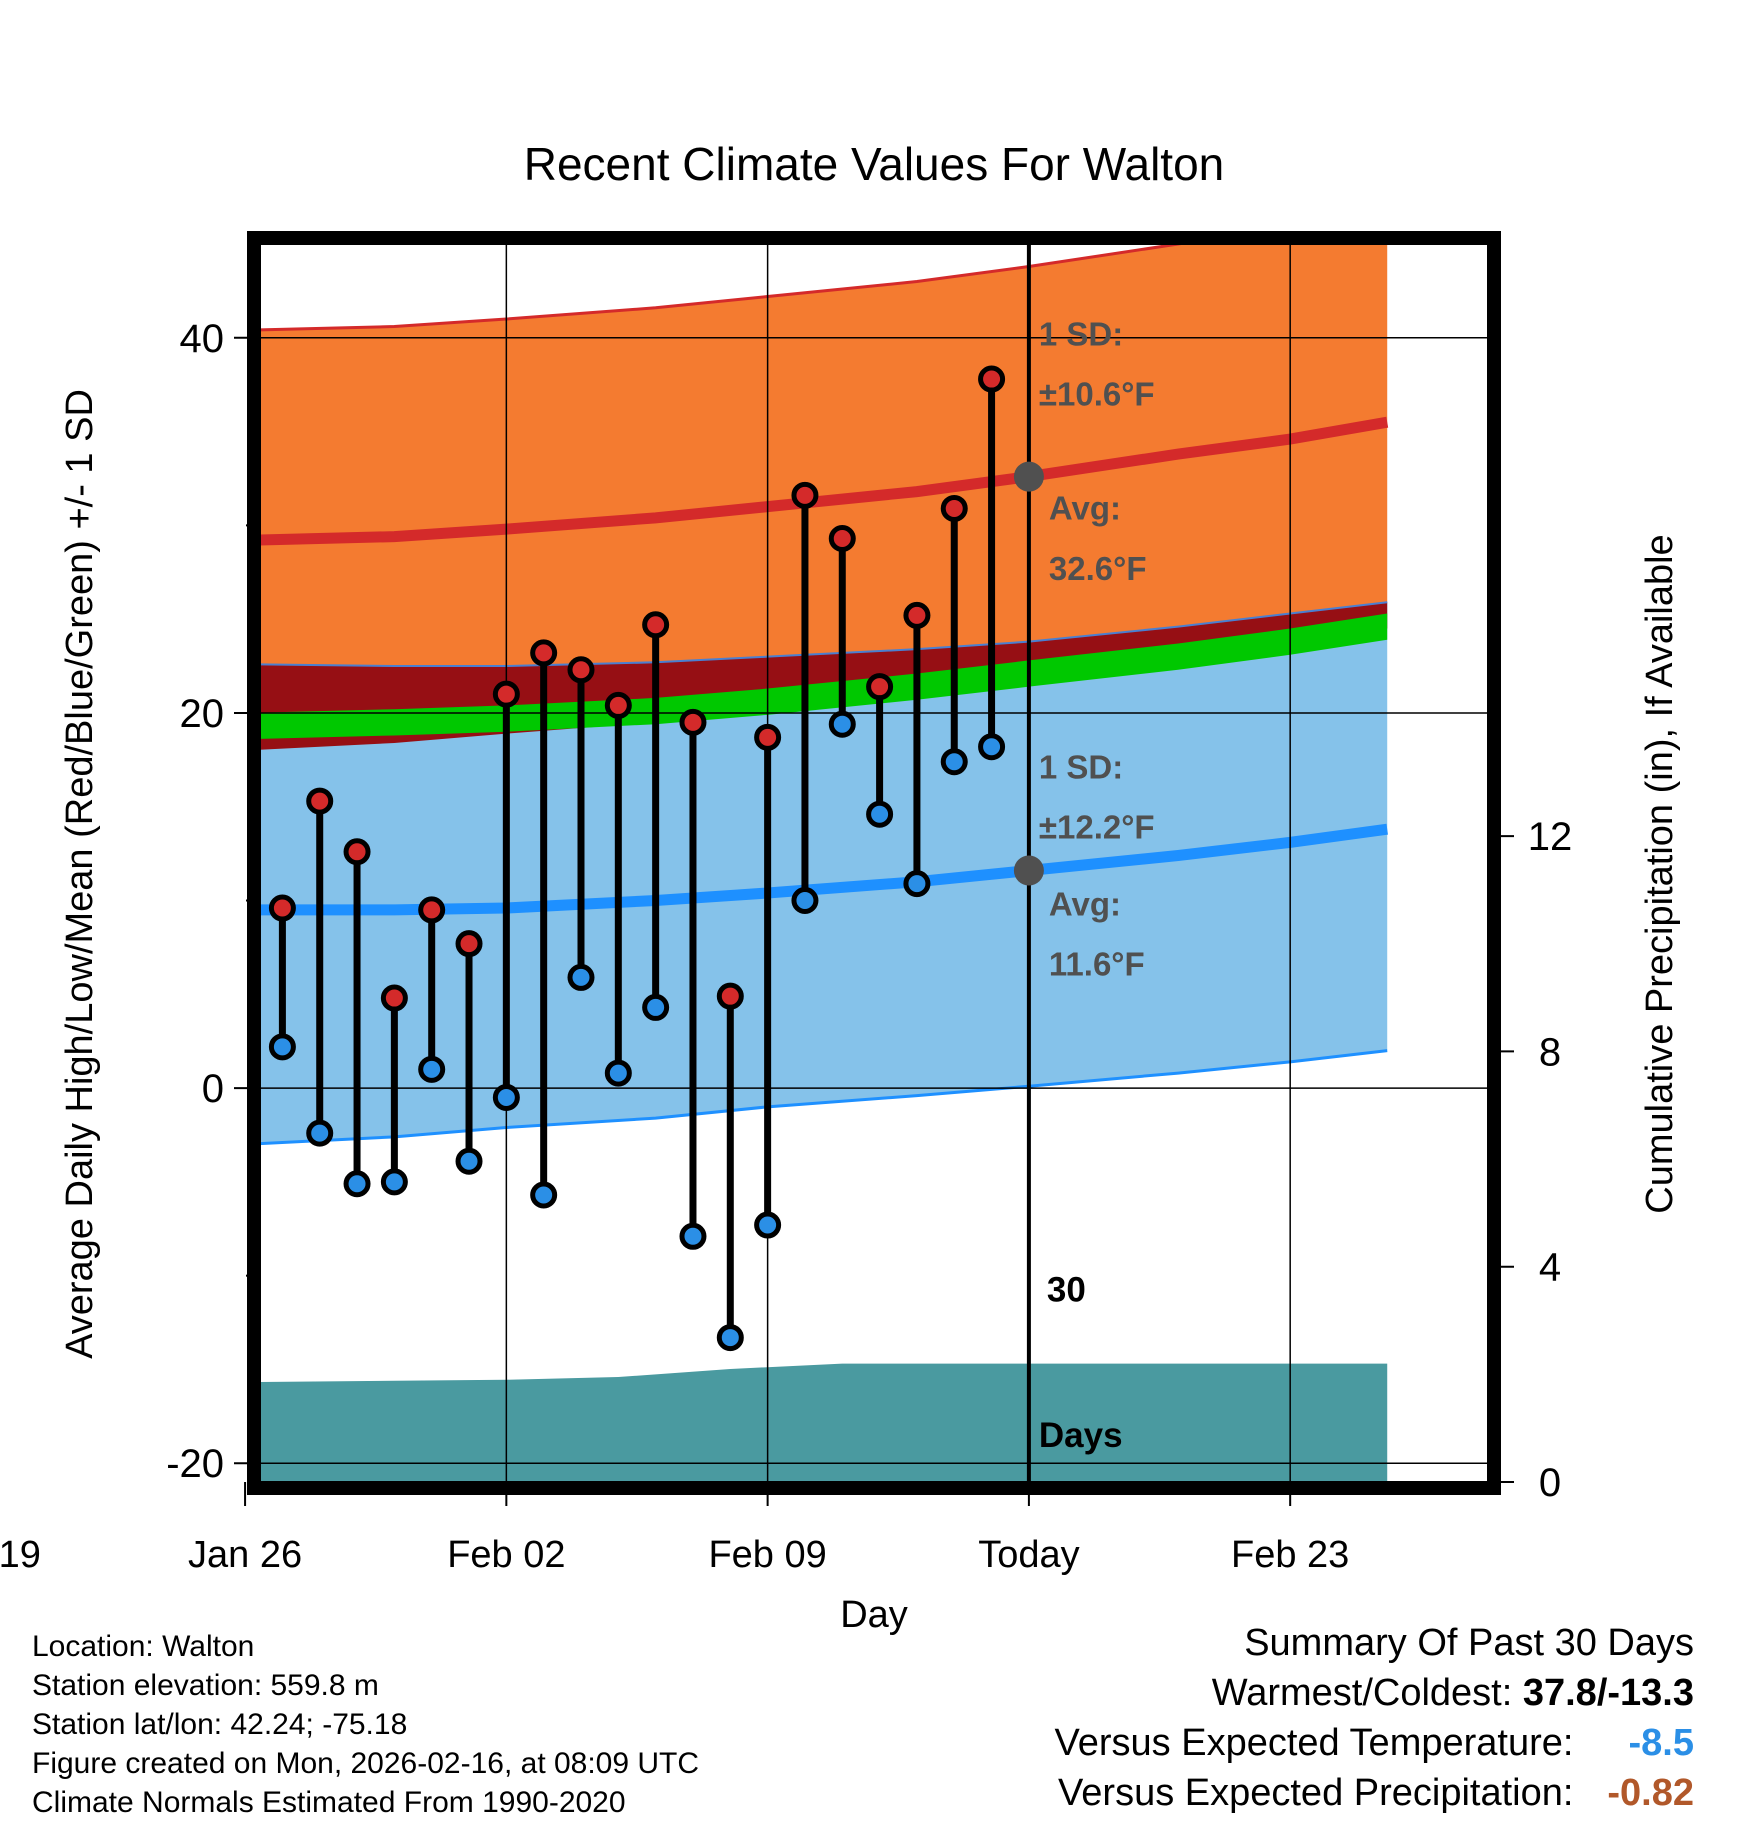 This screenshot has width=1748, height=1828. Describe the element at coordinates (824, 481) in the screenshot. I see `high-avg-line` at that location.